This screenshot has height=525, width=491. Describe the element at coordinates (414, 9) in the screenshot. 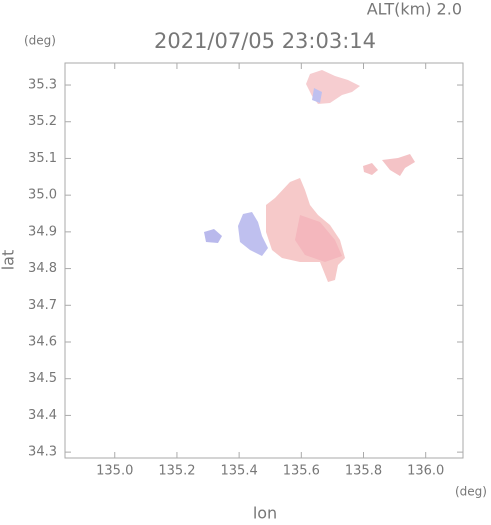

I see `altitude-label: ALT(km) 2.0` at that location.